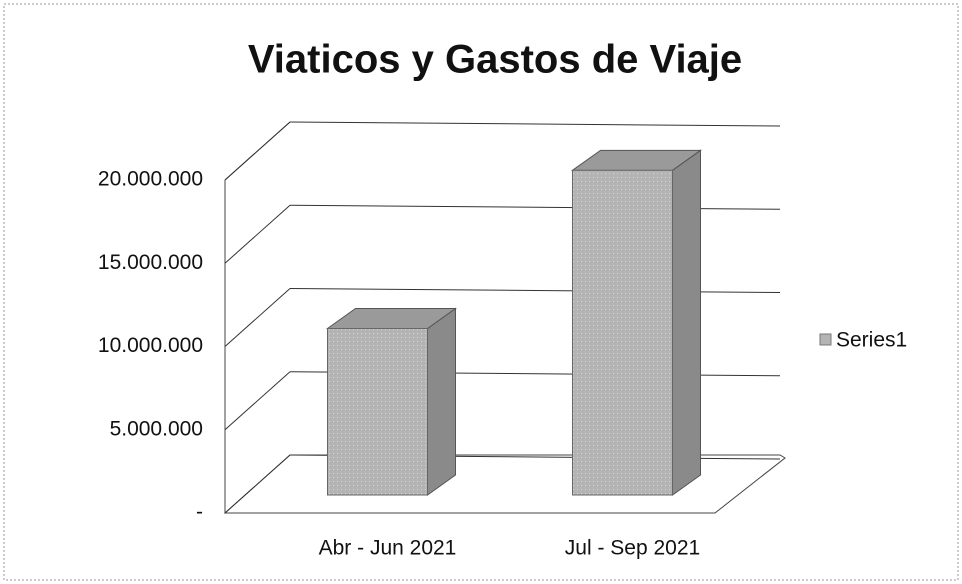 This screenshot has height=584, width=962. What do you see at coordinates (199, 512) in the screenshot?
I see `y-tick-label: -` at bounding box center [199, 512].